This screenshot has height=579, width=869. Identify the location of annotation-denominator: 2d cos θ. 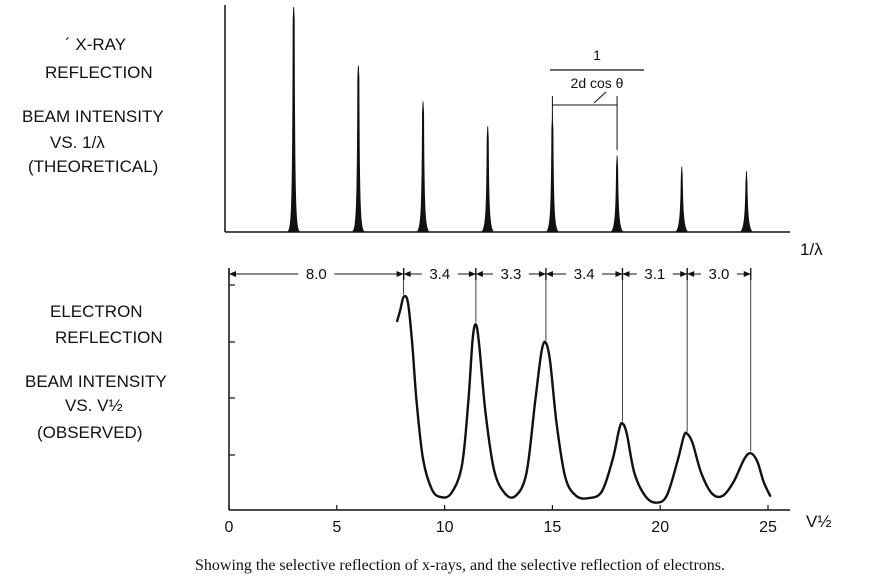
(597, 83).